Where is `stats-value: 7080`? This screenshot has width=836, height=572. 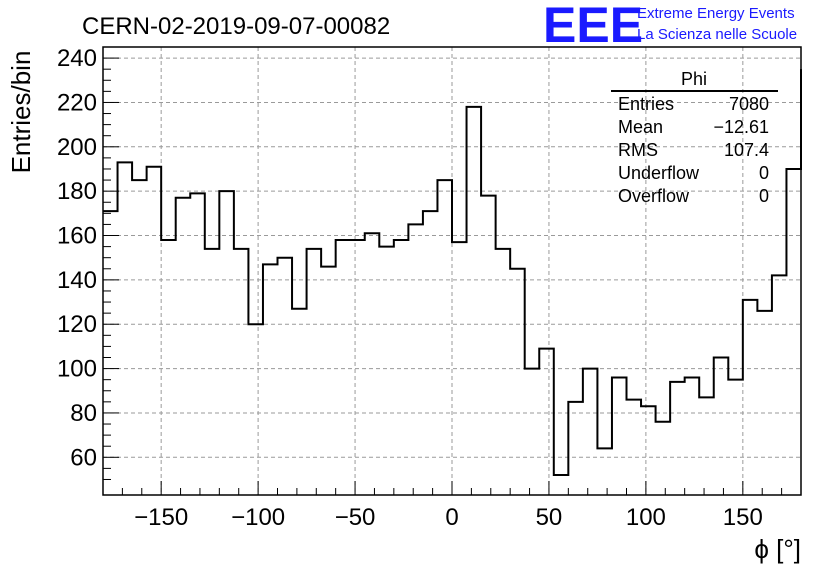
stats-value: 7080 is located at coordinates (749, 104).